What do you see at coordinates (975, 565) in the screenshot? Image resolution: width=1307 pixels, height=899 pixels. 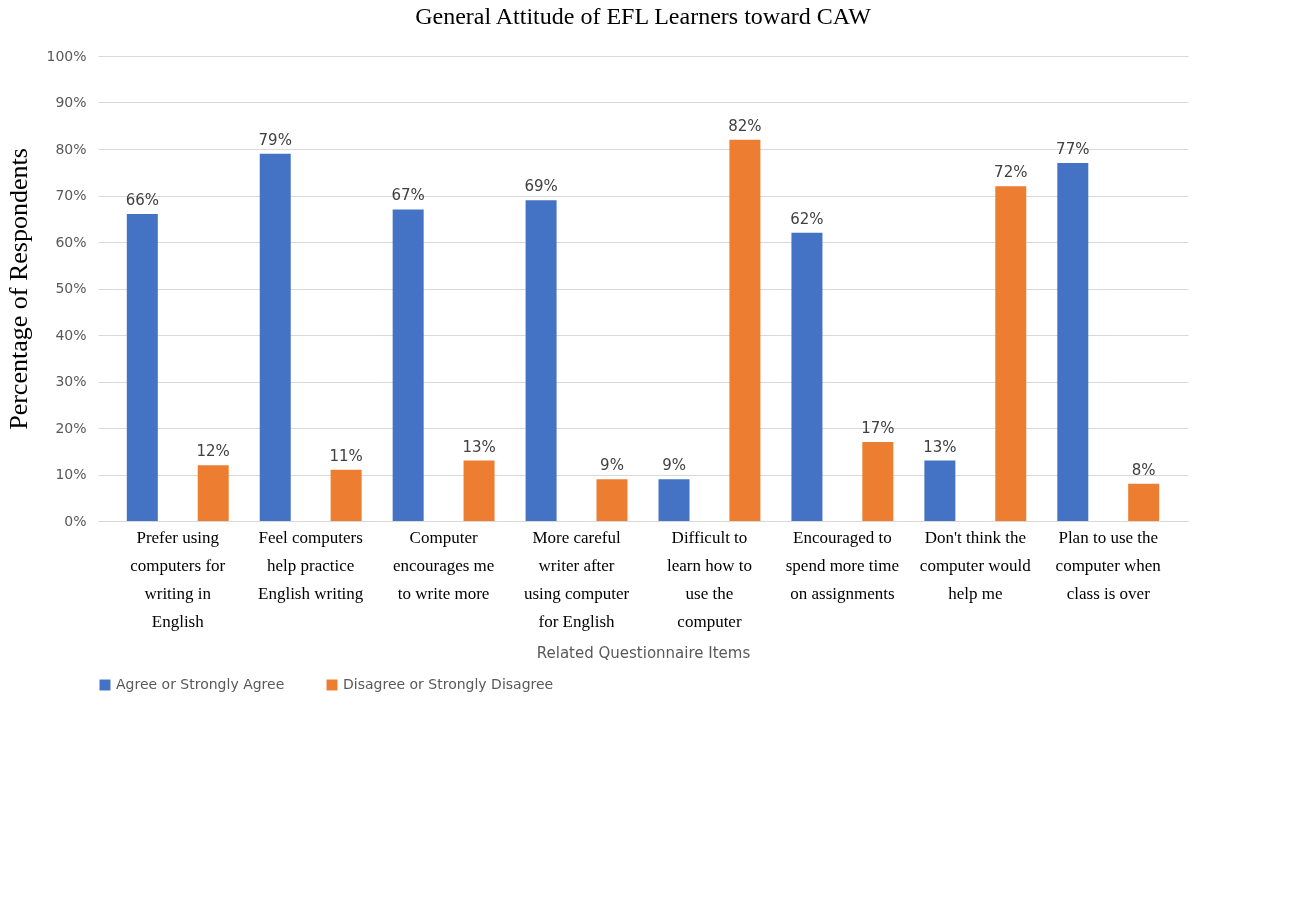 I see `x-tick-label: Don't think the computer would help me` at bounding box center [975, 565].